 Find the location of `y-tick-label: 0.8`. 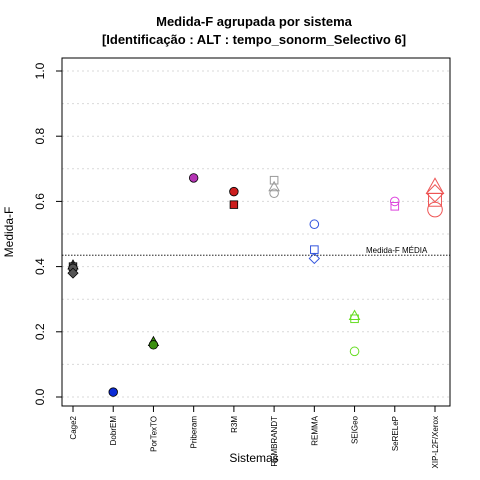

y-tick-label: 0.8 is located at coordinates (40, 136).